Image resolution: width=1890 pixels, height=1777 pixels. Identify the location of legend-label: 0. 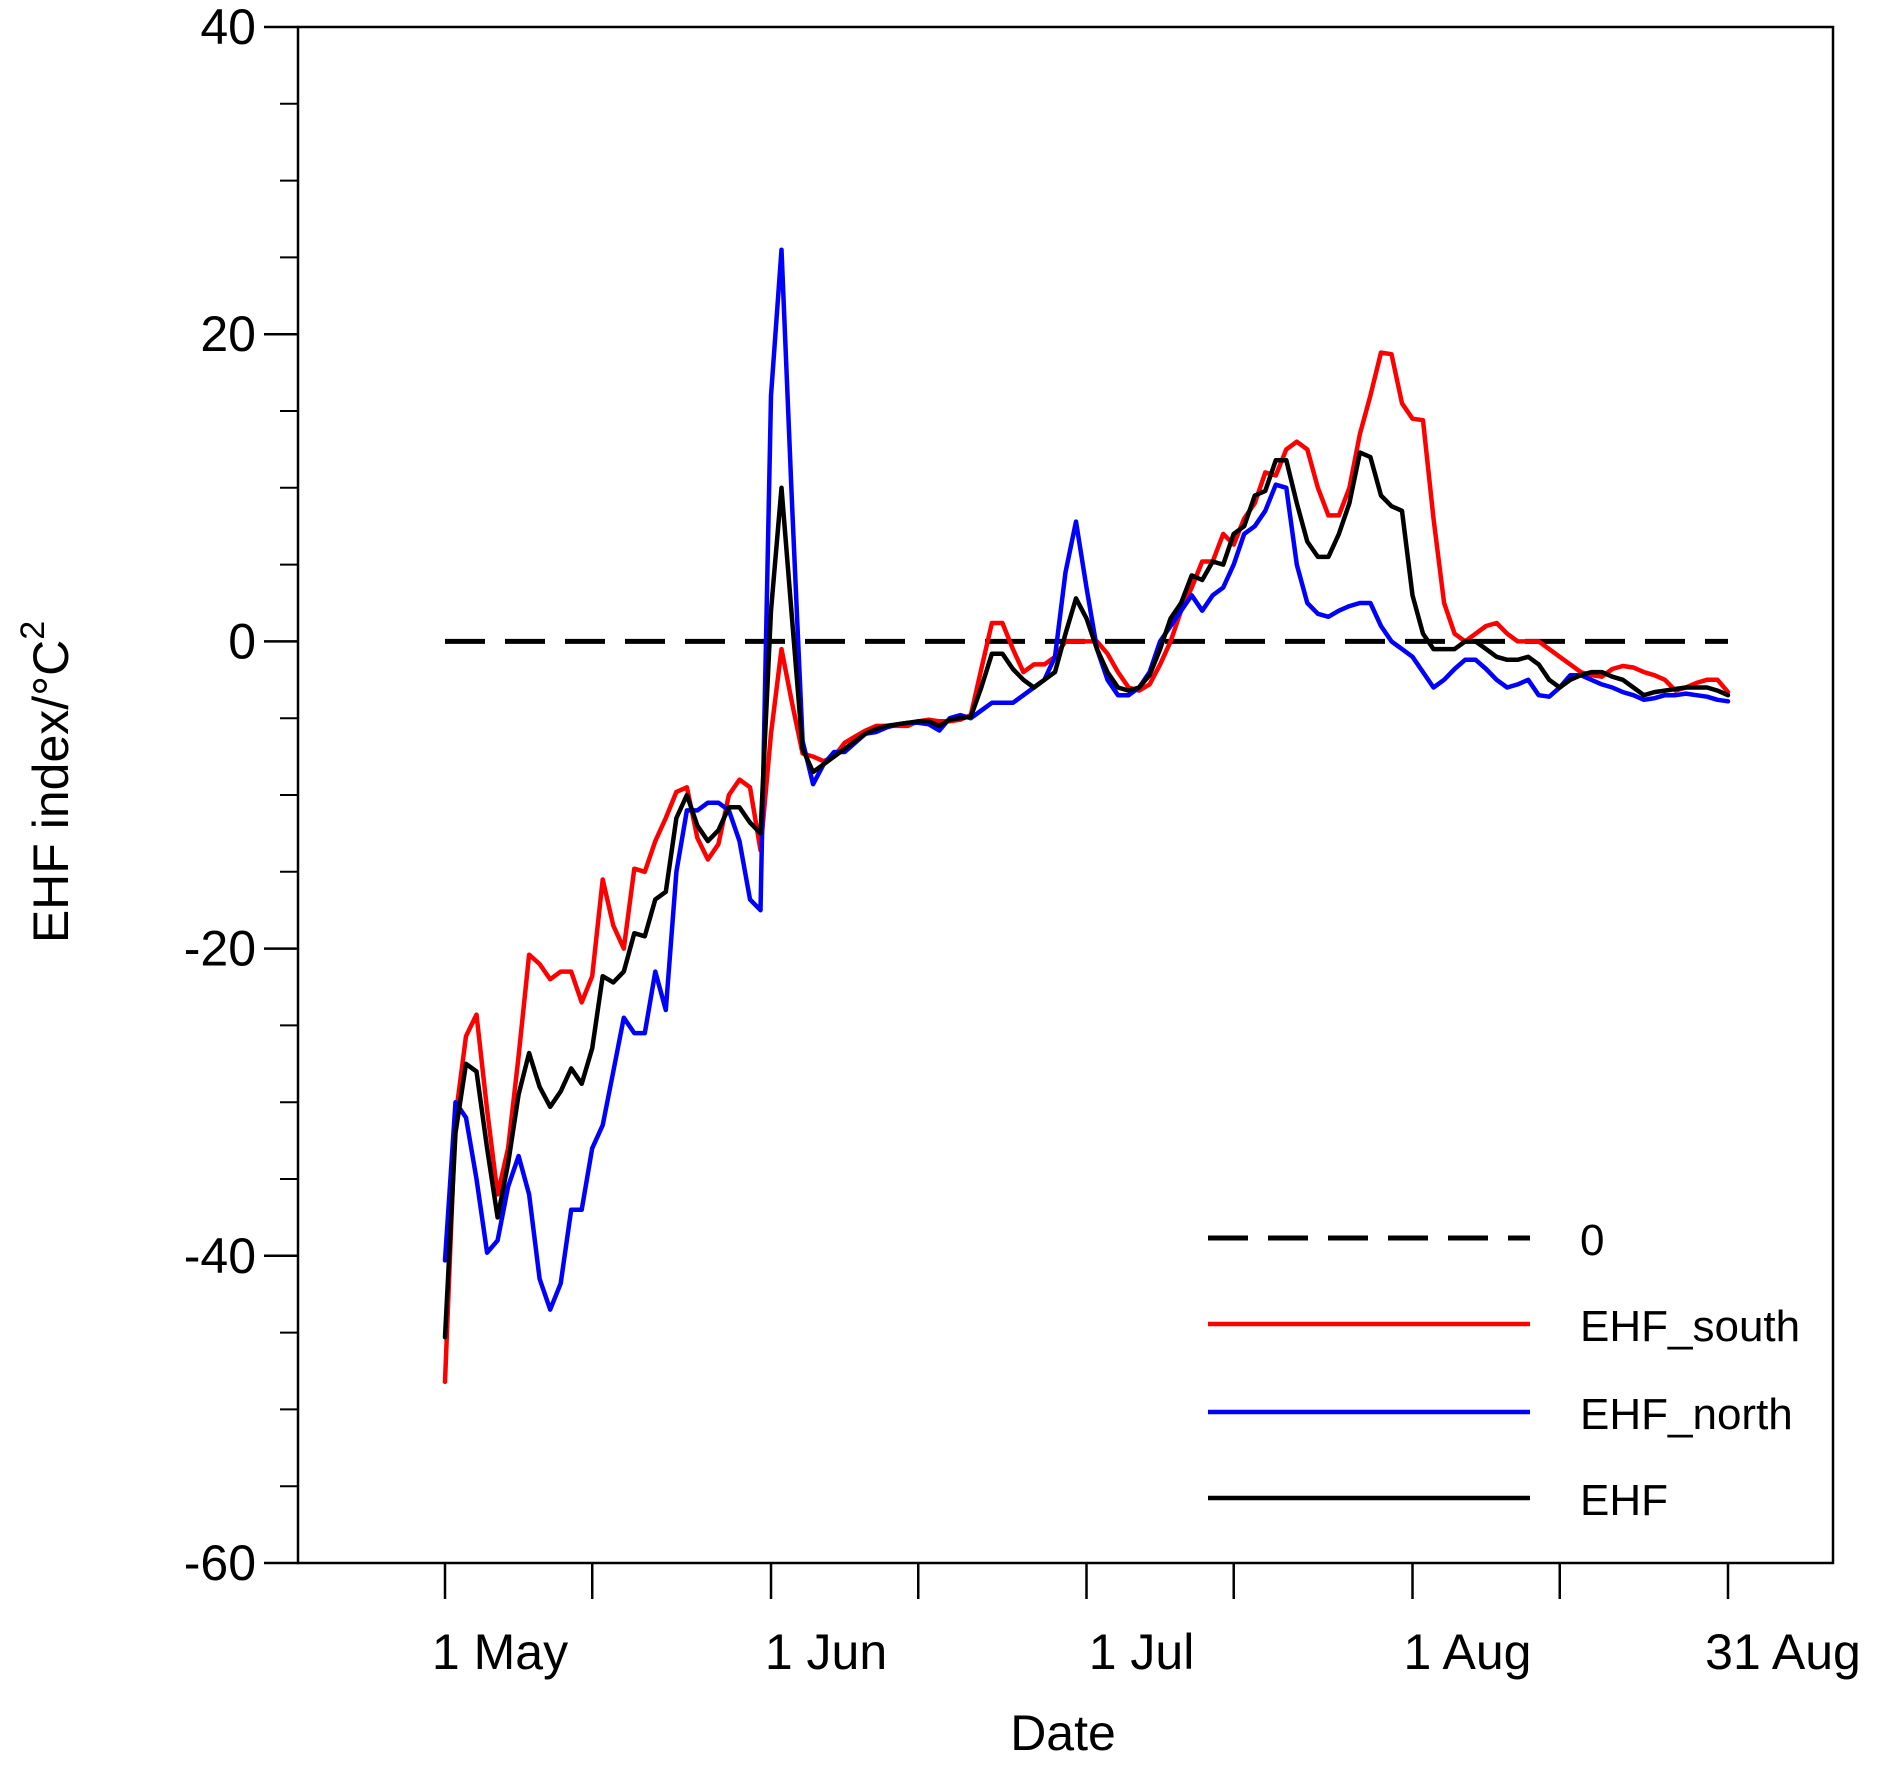
(1592, 1240).